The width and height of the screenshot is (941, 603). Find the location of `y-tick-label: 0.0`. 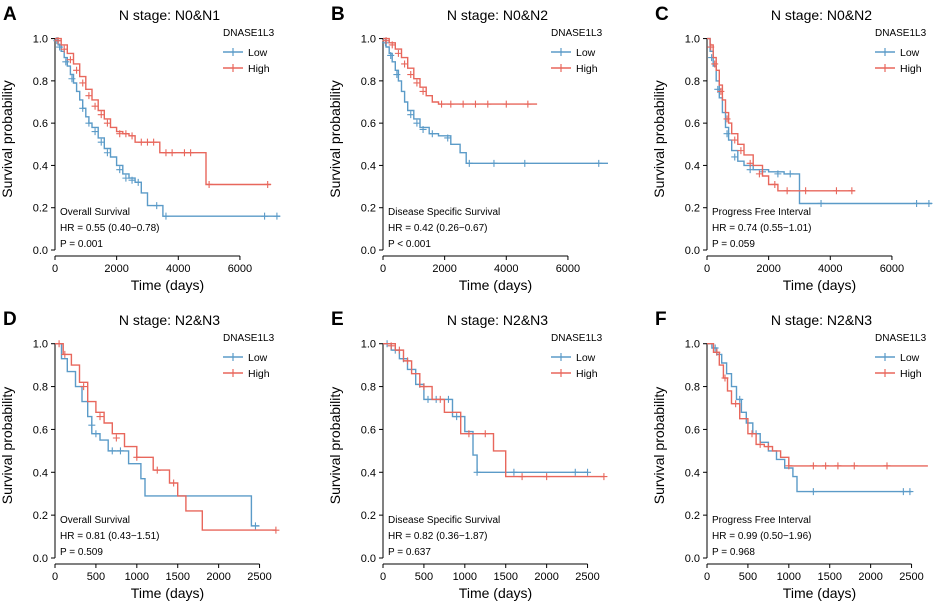

y-tick-label: 0.0 is located at coordinates (368, 559).